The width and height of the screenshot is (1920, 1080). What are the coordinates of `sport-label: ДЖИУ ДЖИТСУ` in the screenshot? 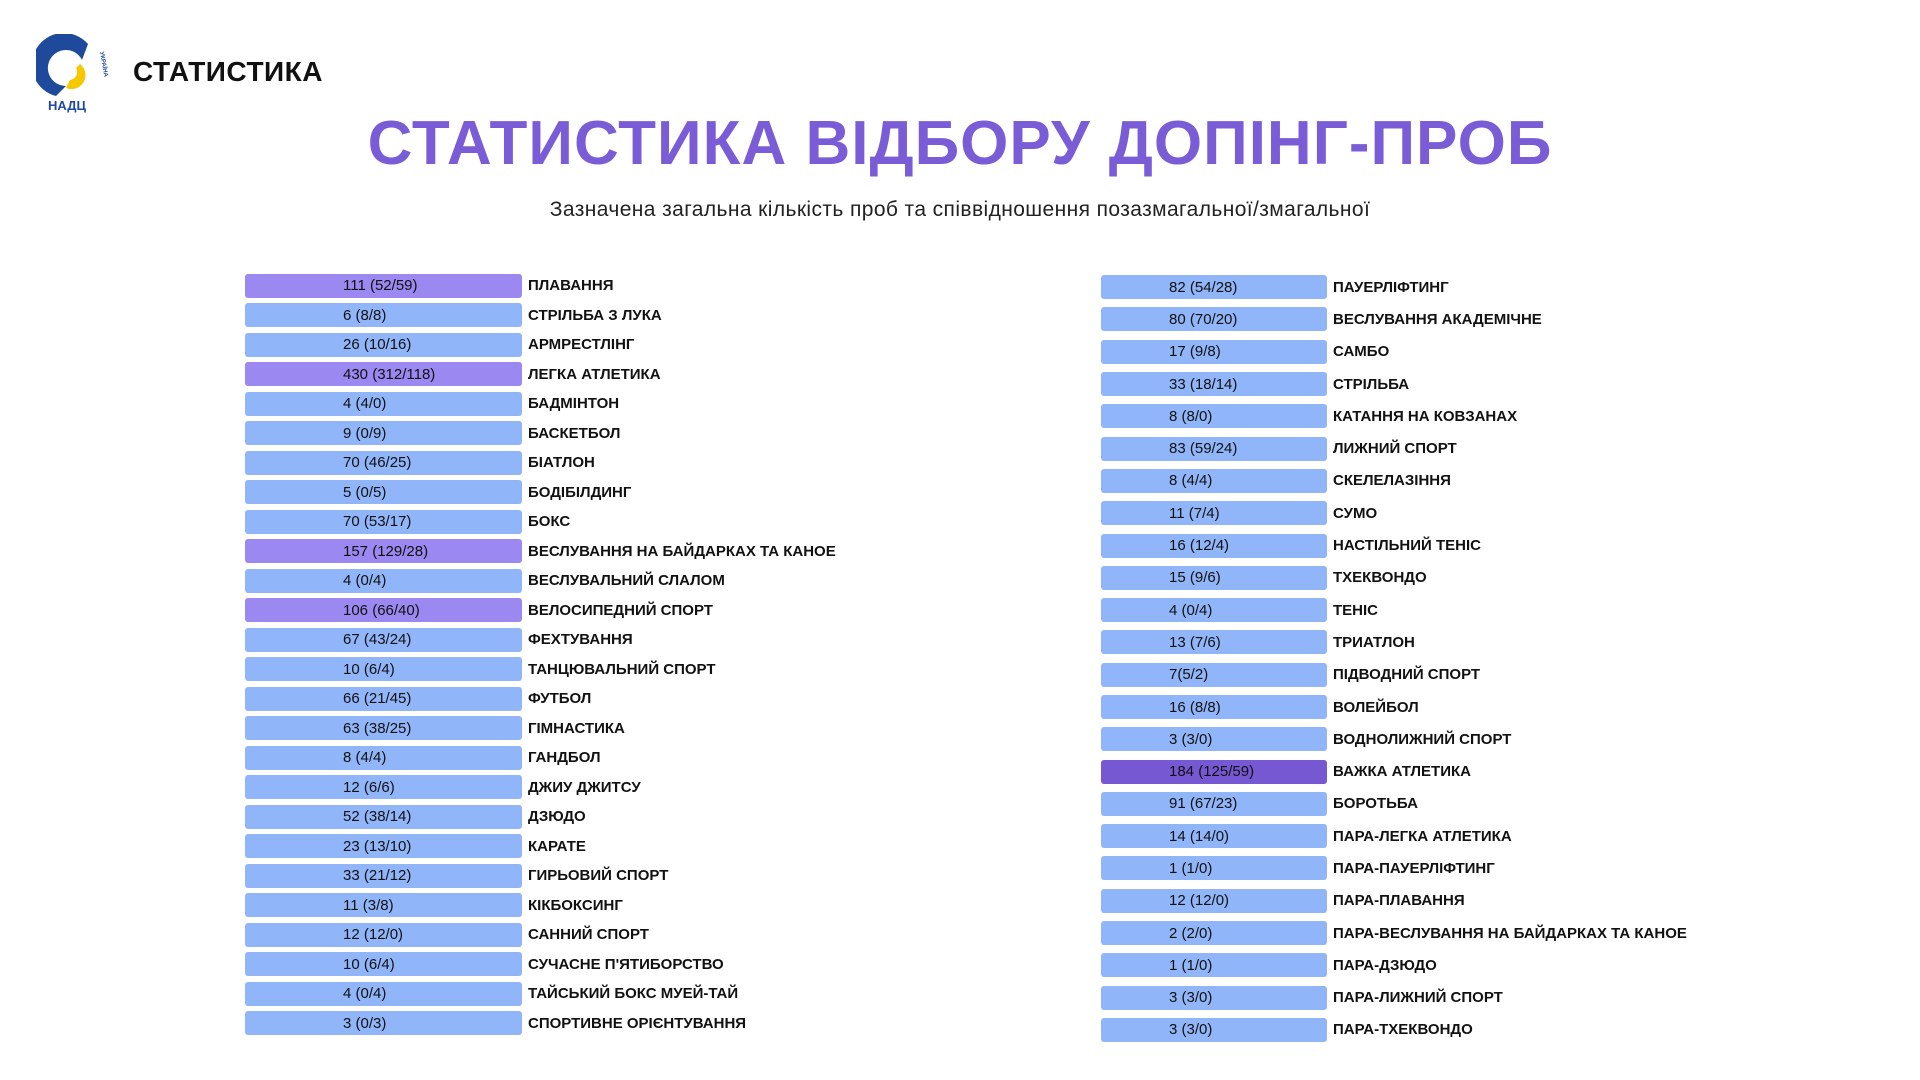 It's located at (584, 787).